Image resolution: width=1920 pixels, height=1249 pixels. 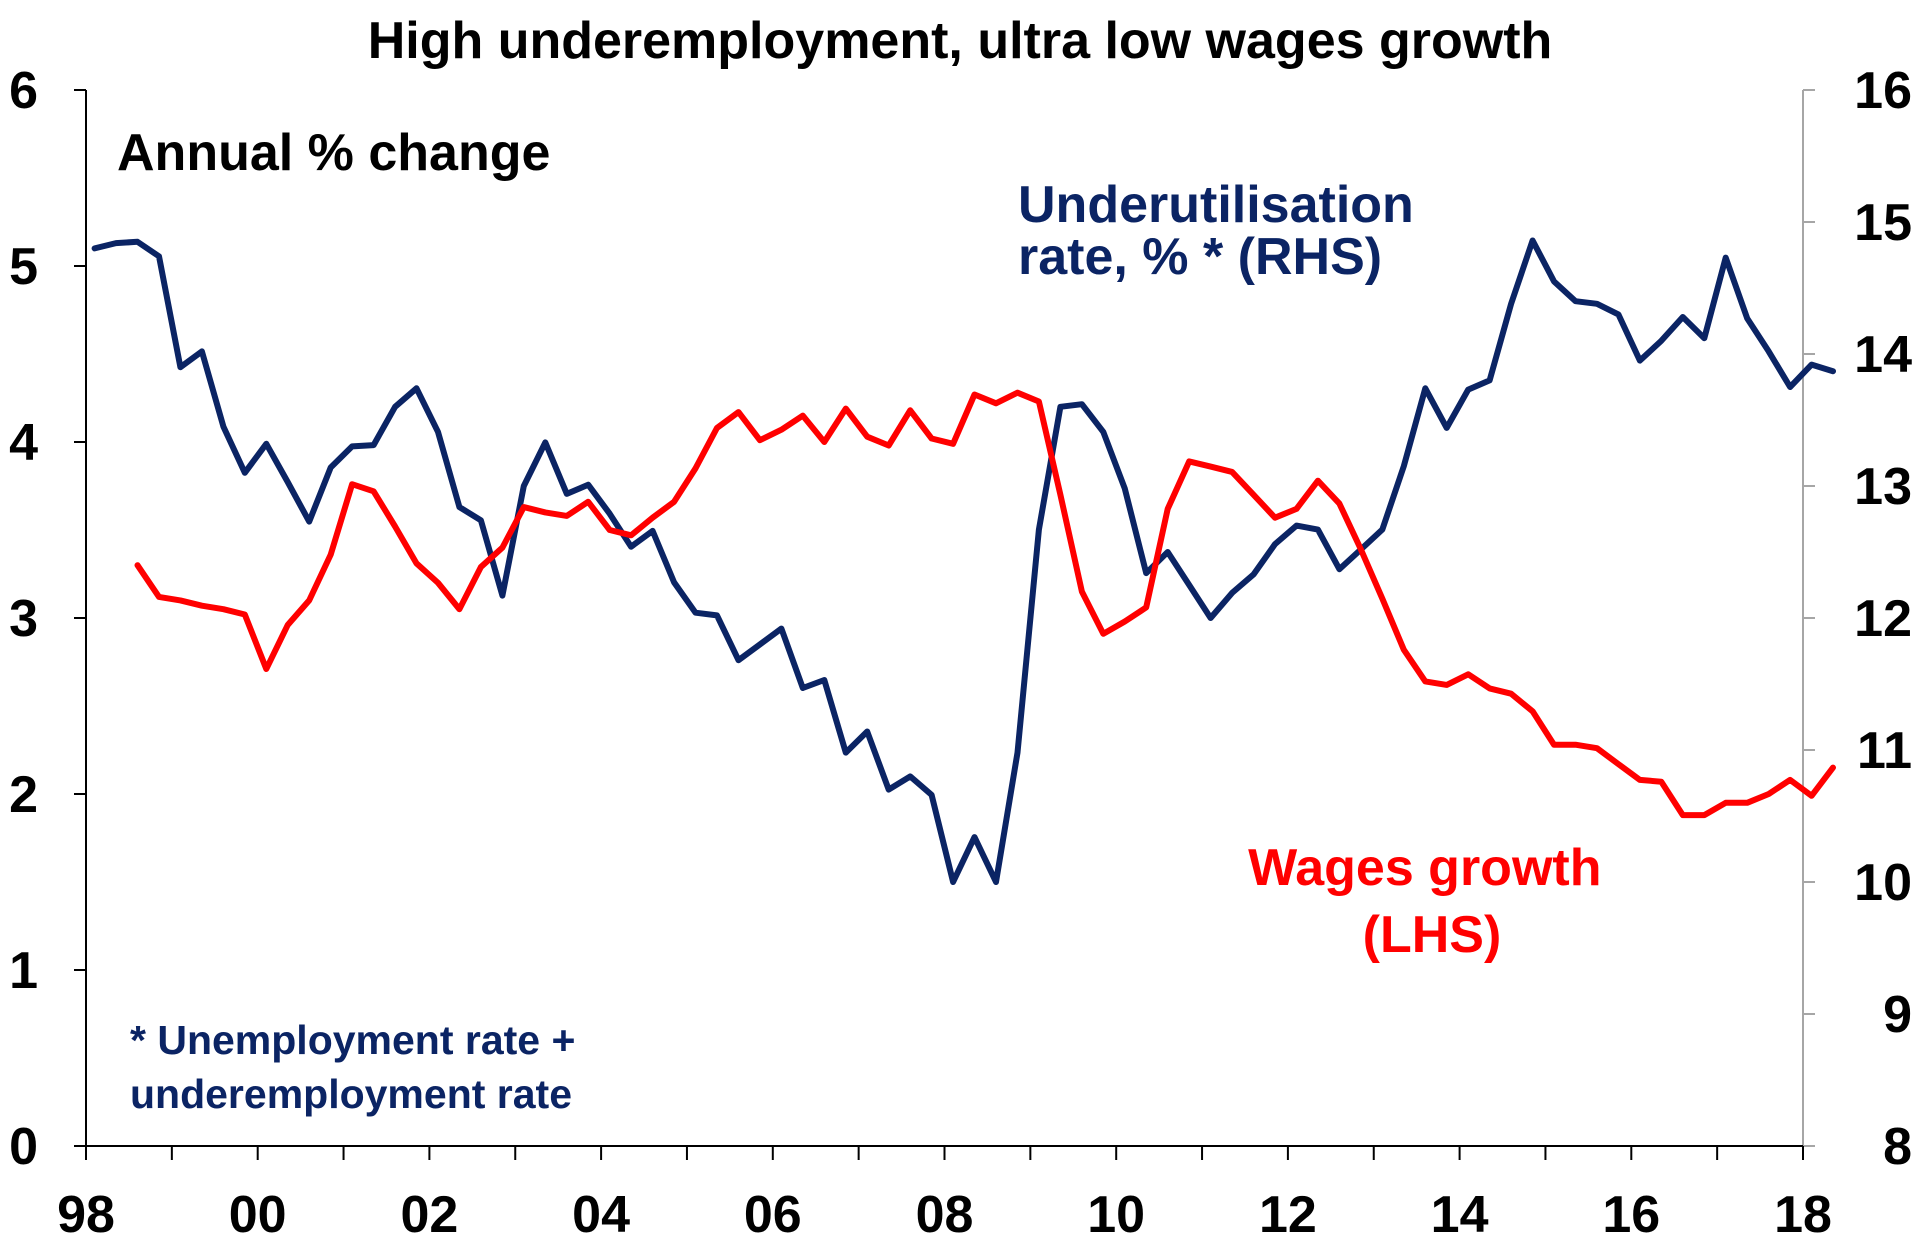 What do you see at coordinates (23, 619) in the screenshot?
I see `y-left-tick-label: 3` at bounding box center [23, 619].